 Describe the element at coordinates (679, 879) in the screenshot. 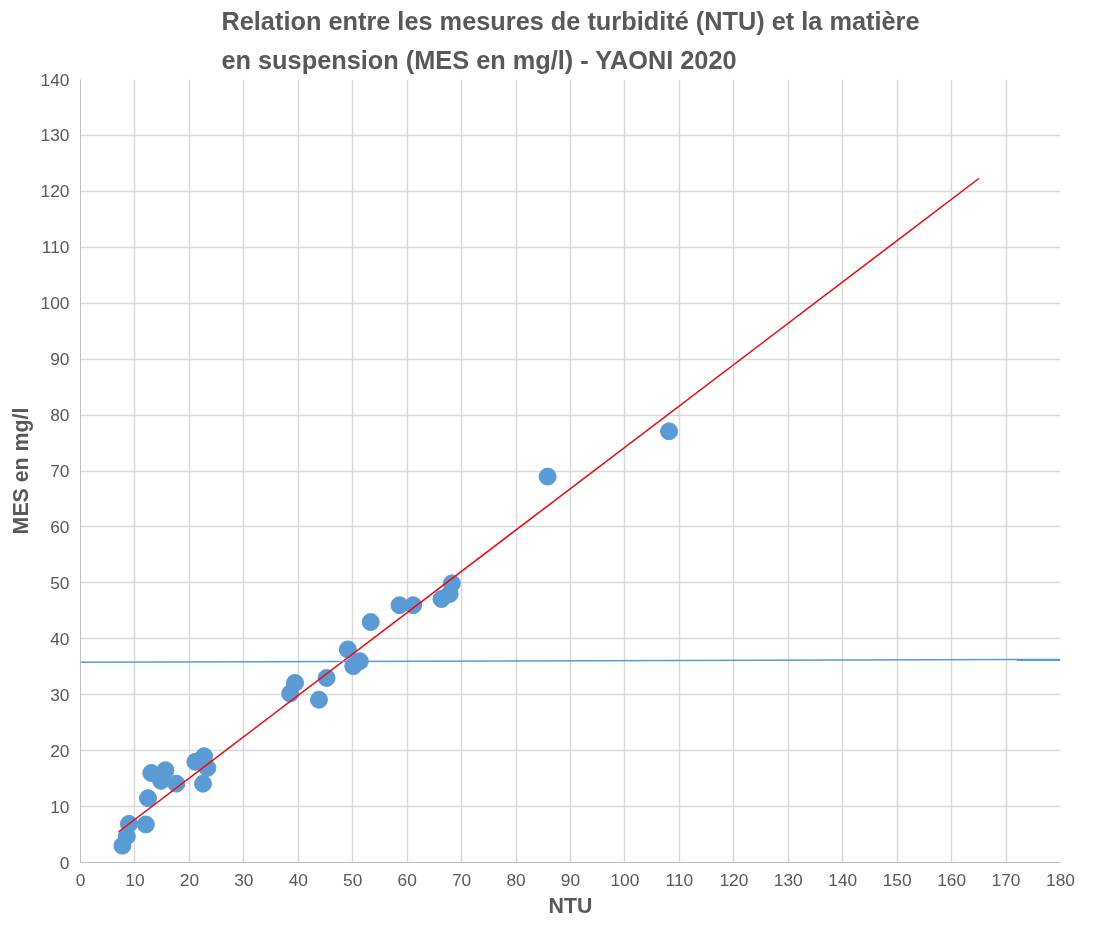

I see `x-tick-label: 110` at that location.